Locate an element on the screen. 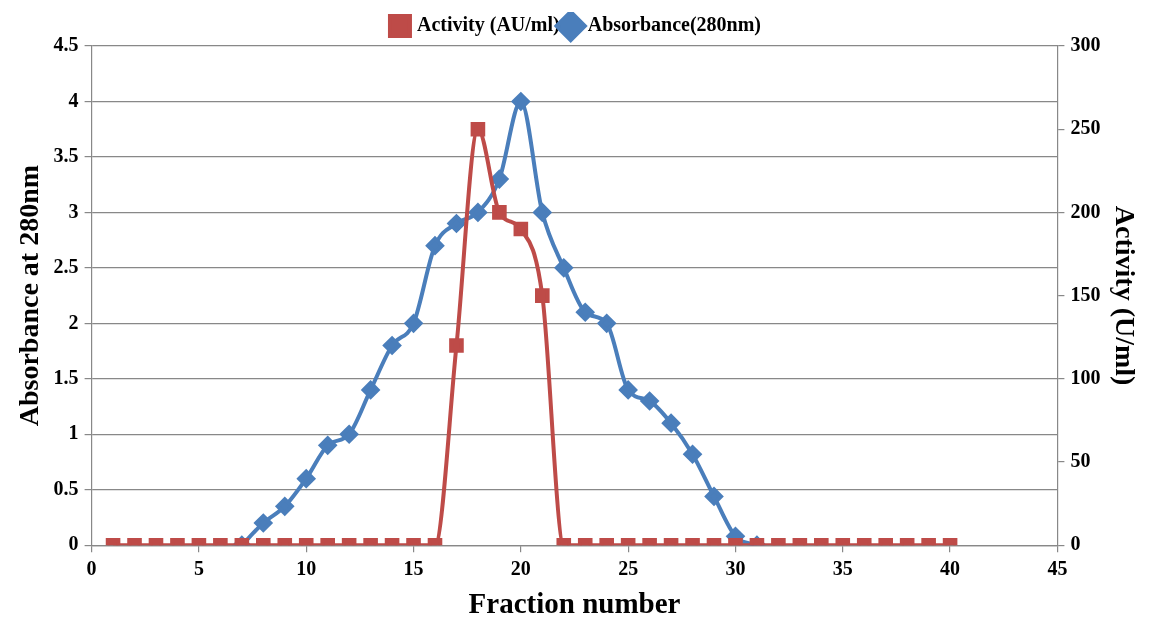 Image resolution: width=1157 pixels, height=632 pixels. y-tick-label: 2.5 is located at coordinates (66, 266).